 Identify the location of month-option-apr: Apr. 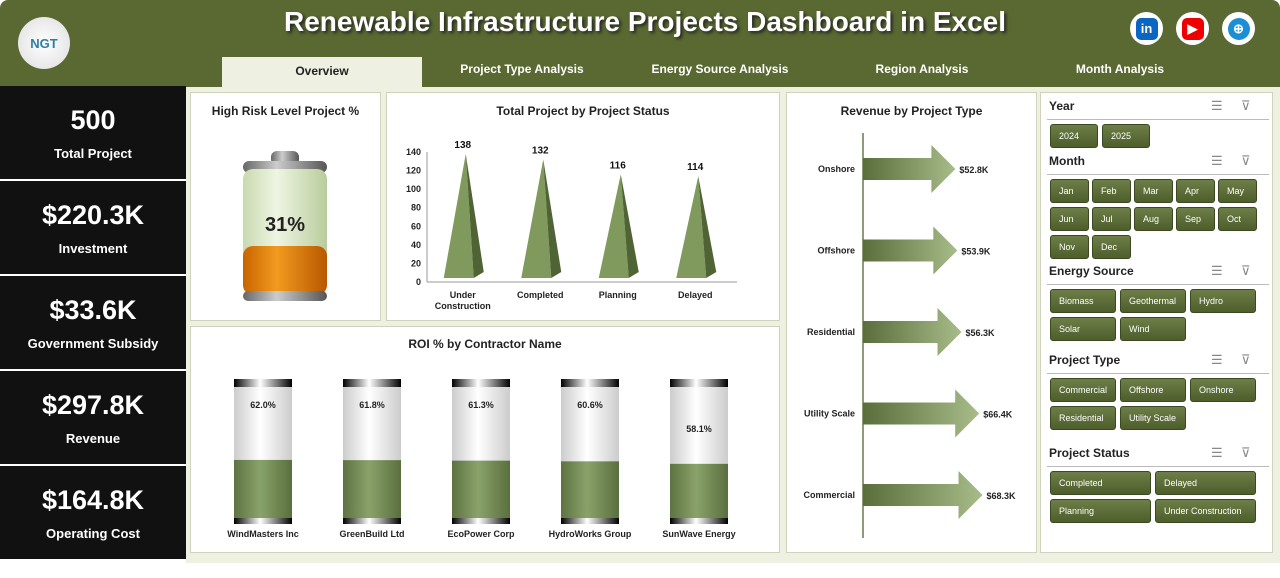
(1195, 191).